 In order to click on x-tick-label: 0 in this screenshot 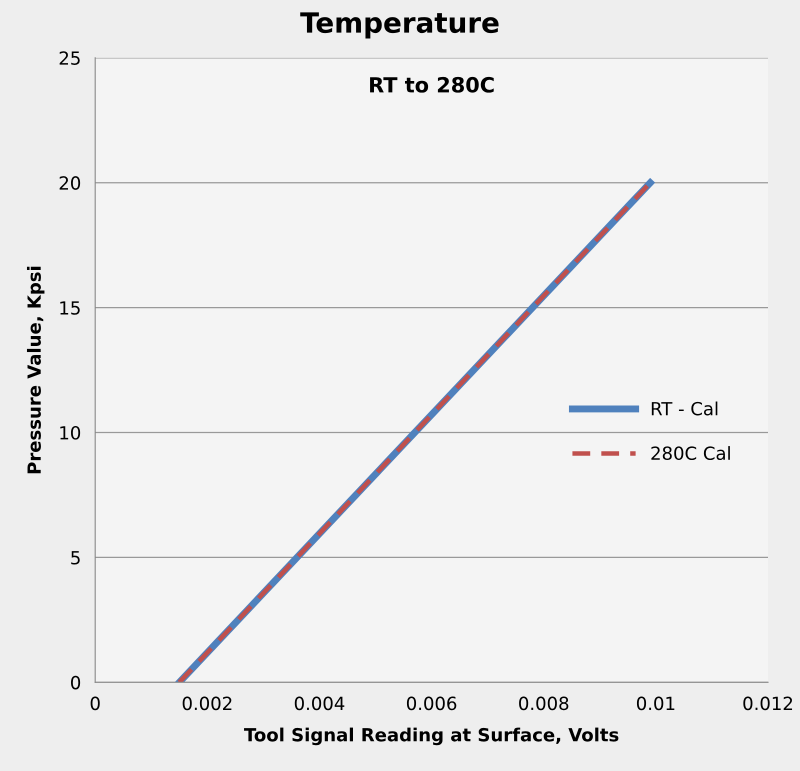, I will do `click(95, 703)`.